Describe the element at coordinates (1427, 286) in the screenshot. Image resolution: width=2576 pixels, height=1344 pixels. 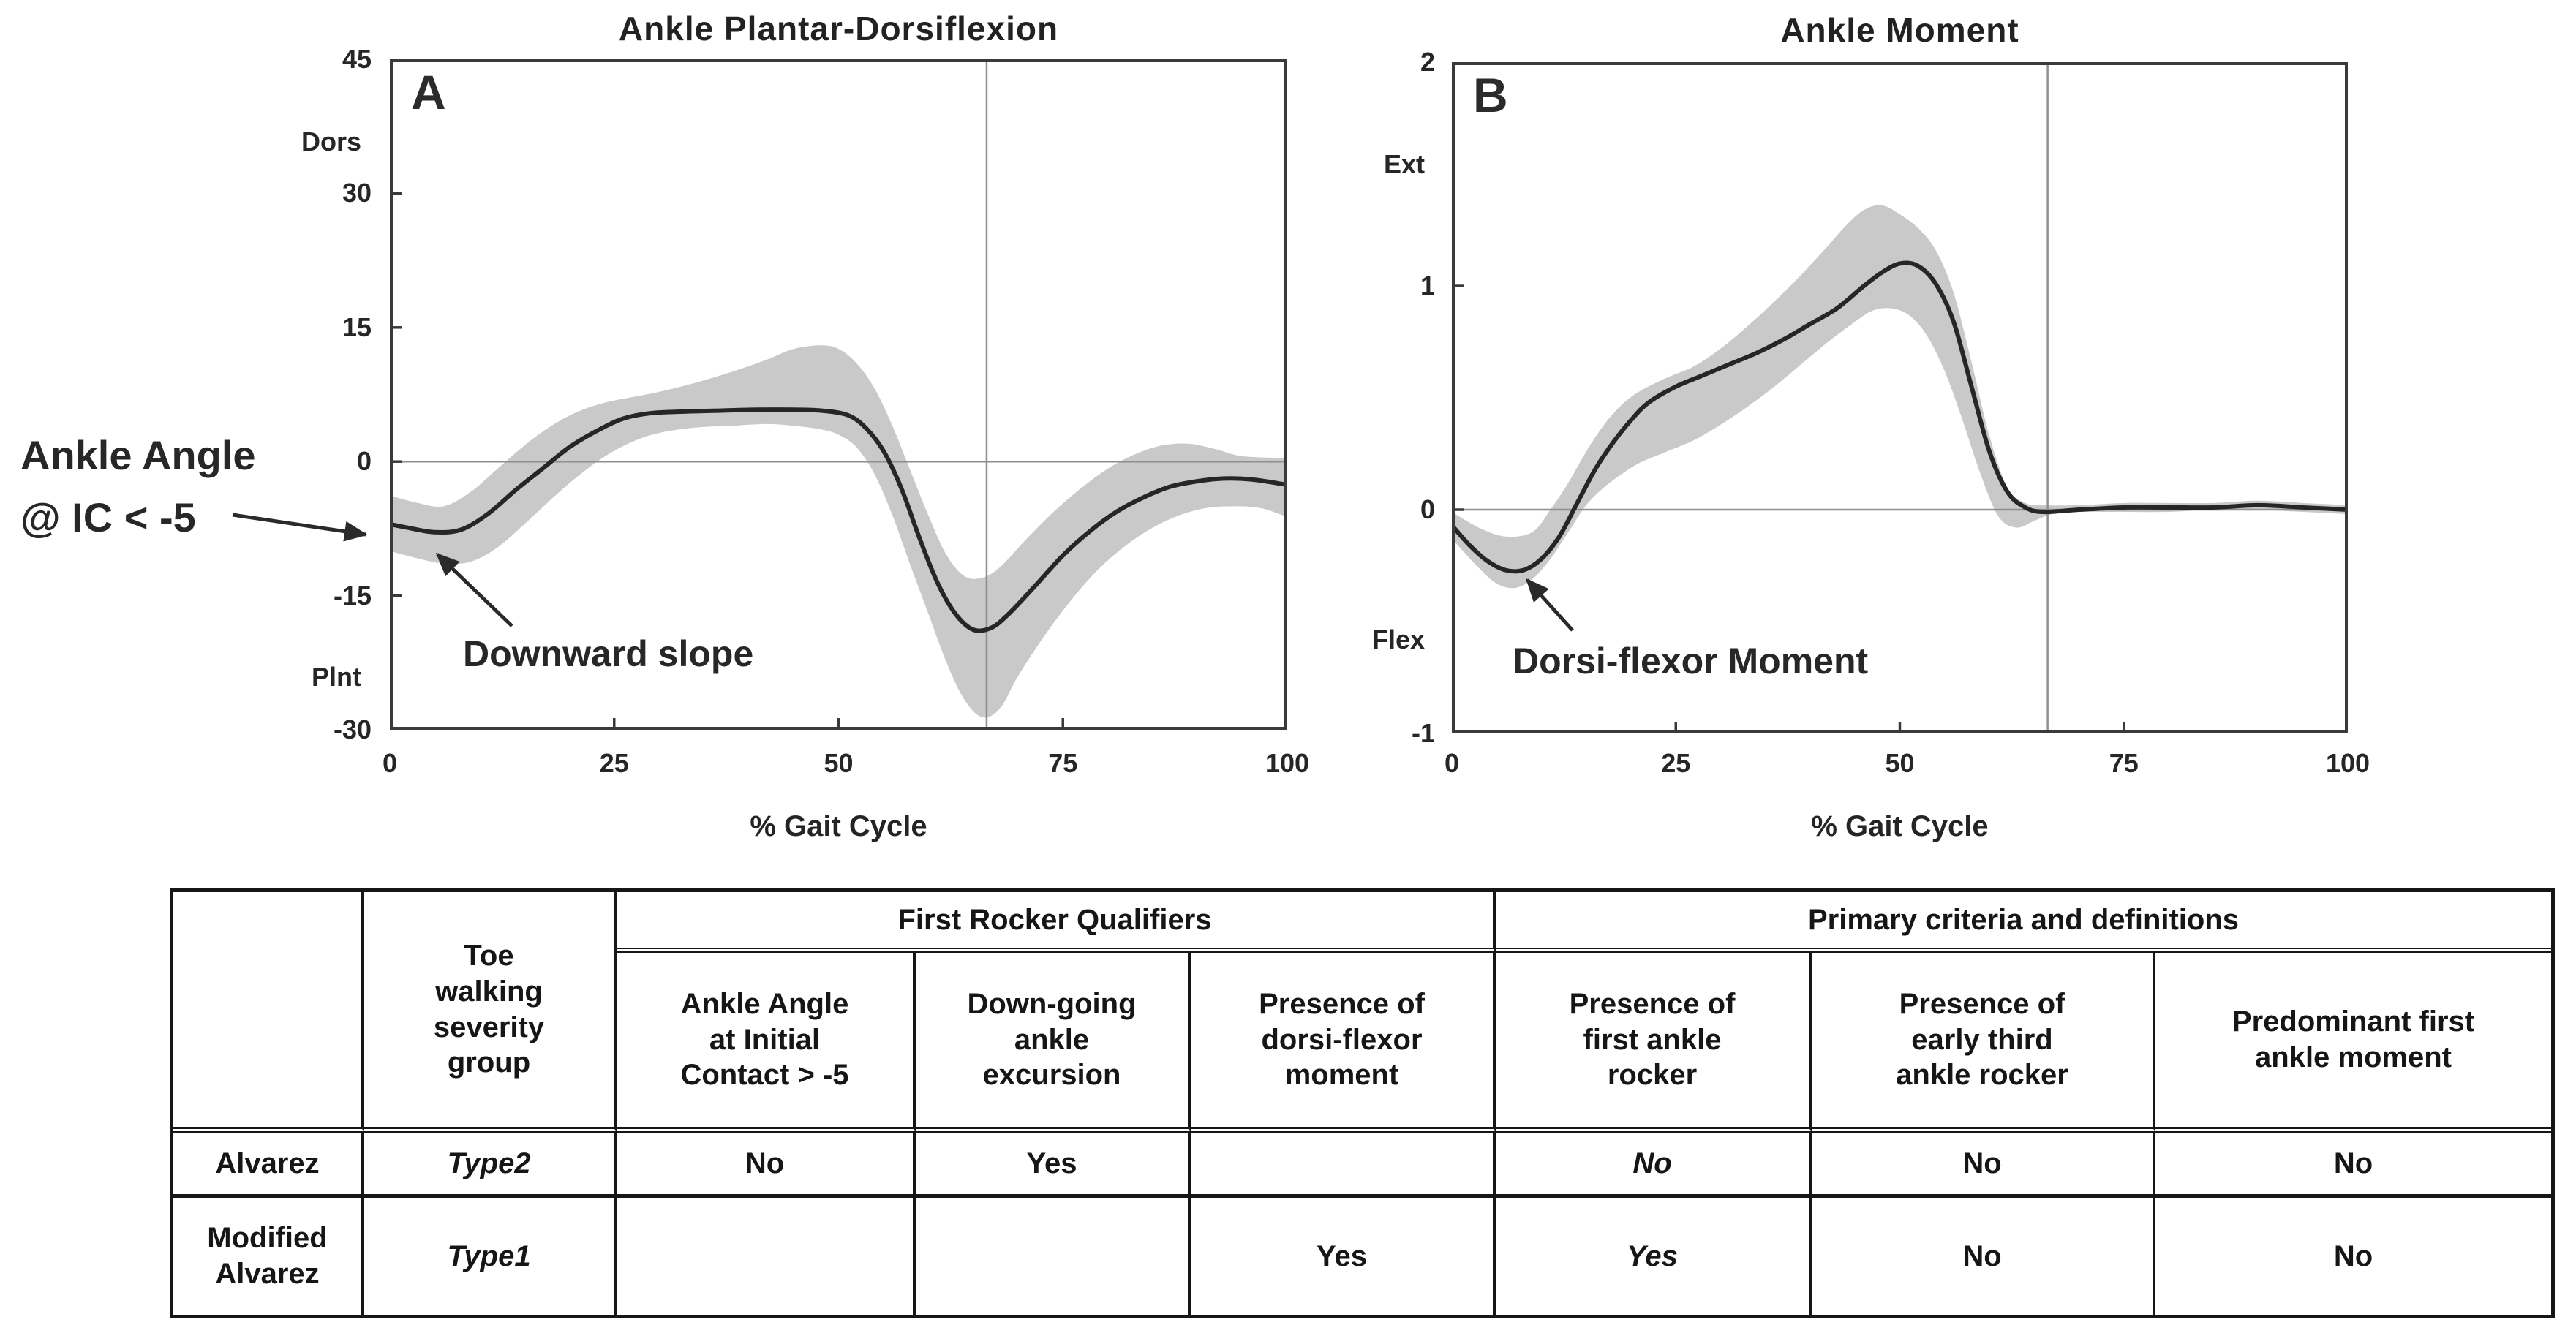
I see `y-tick-label: 1` at that location.